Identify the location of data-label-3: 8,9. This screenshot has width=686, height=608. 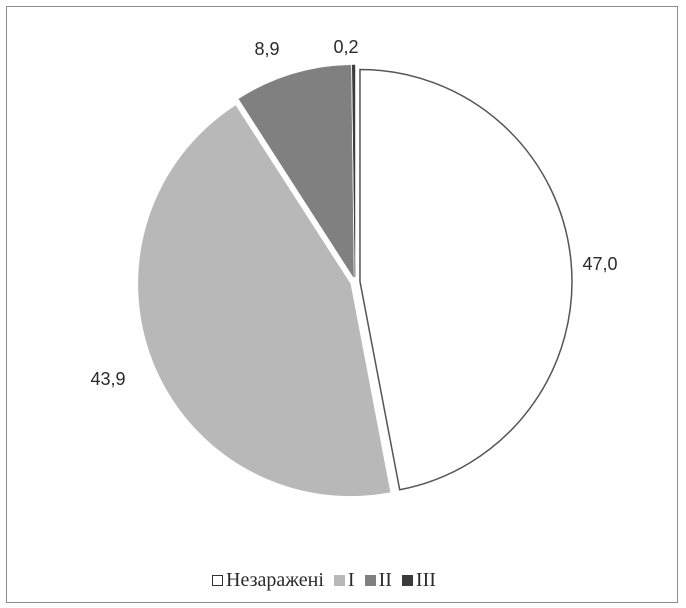
(266, 49).